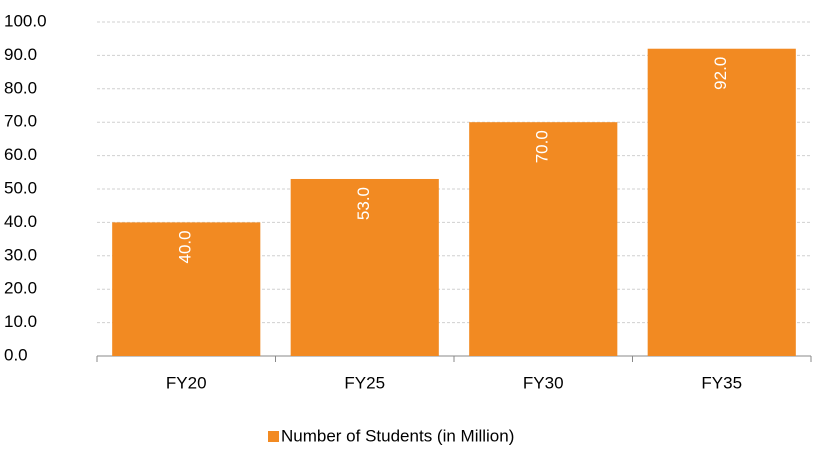 This screenshot has width=813, height=454. What do you see at coordinates (20, 121) in the screenshot?
I see `y-tick-label: 70.0` at bounding box center [20, 121].